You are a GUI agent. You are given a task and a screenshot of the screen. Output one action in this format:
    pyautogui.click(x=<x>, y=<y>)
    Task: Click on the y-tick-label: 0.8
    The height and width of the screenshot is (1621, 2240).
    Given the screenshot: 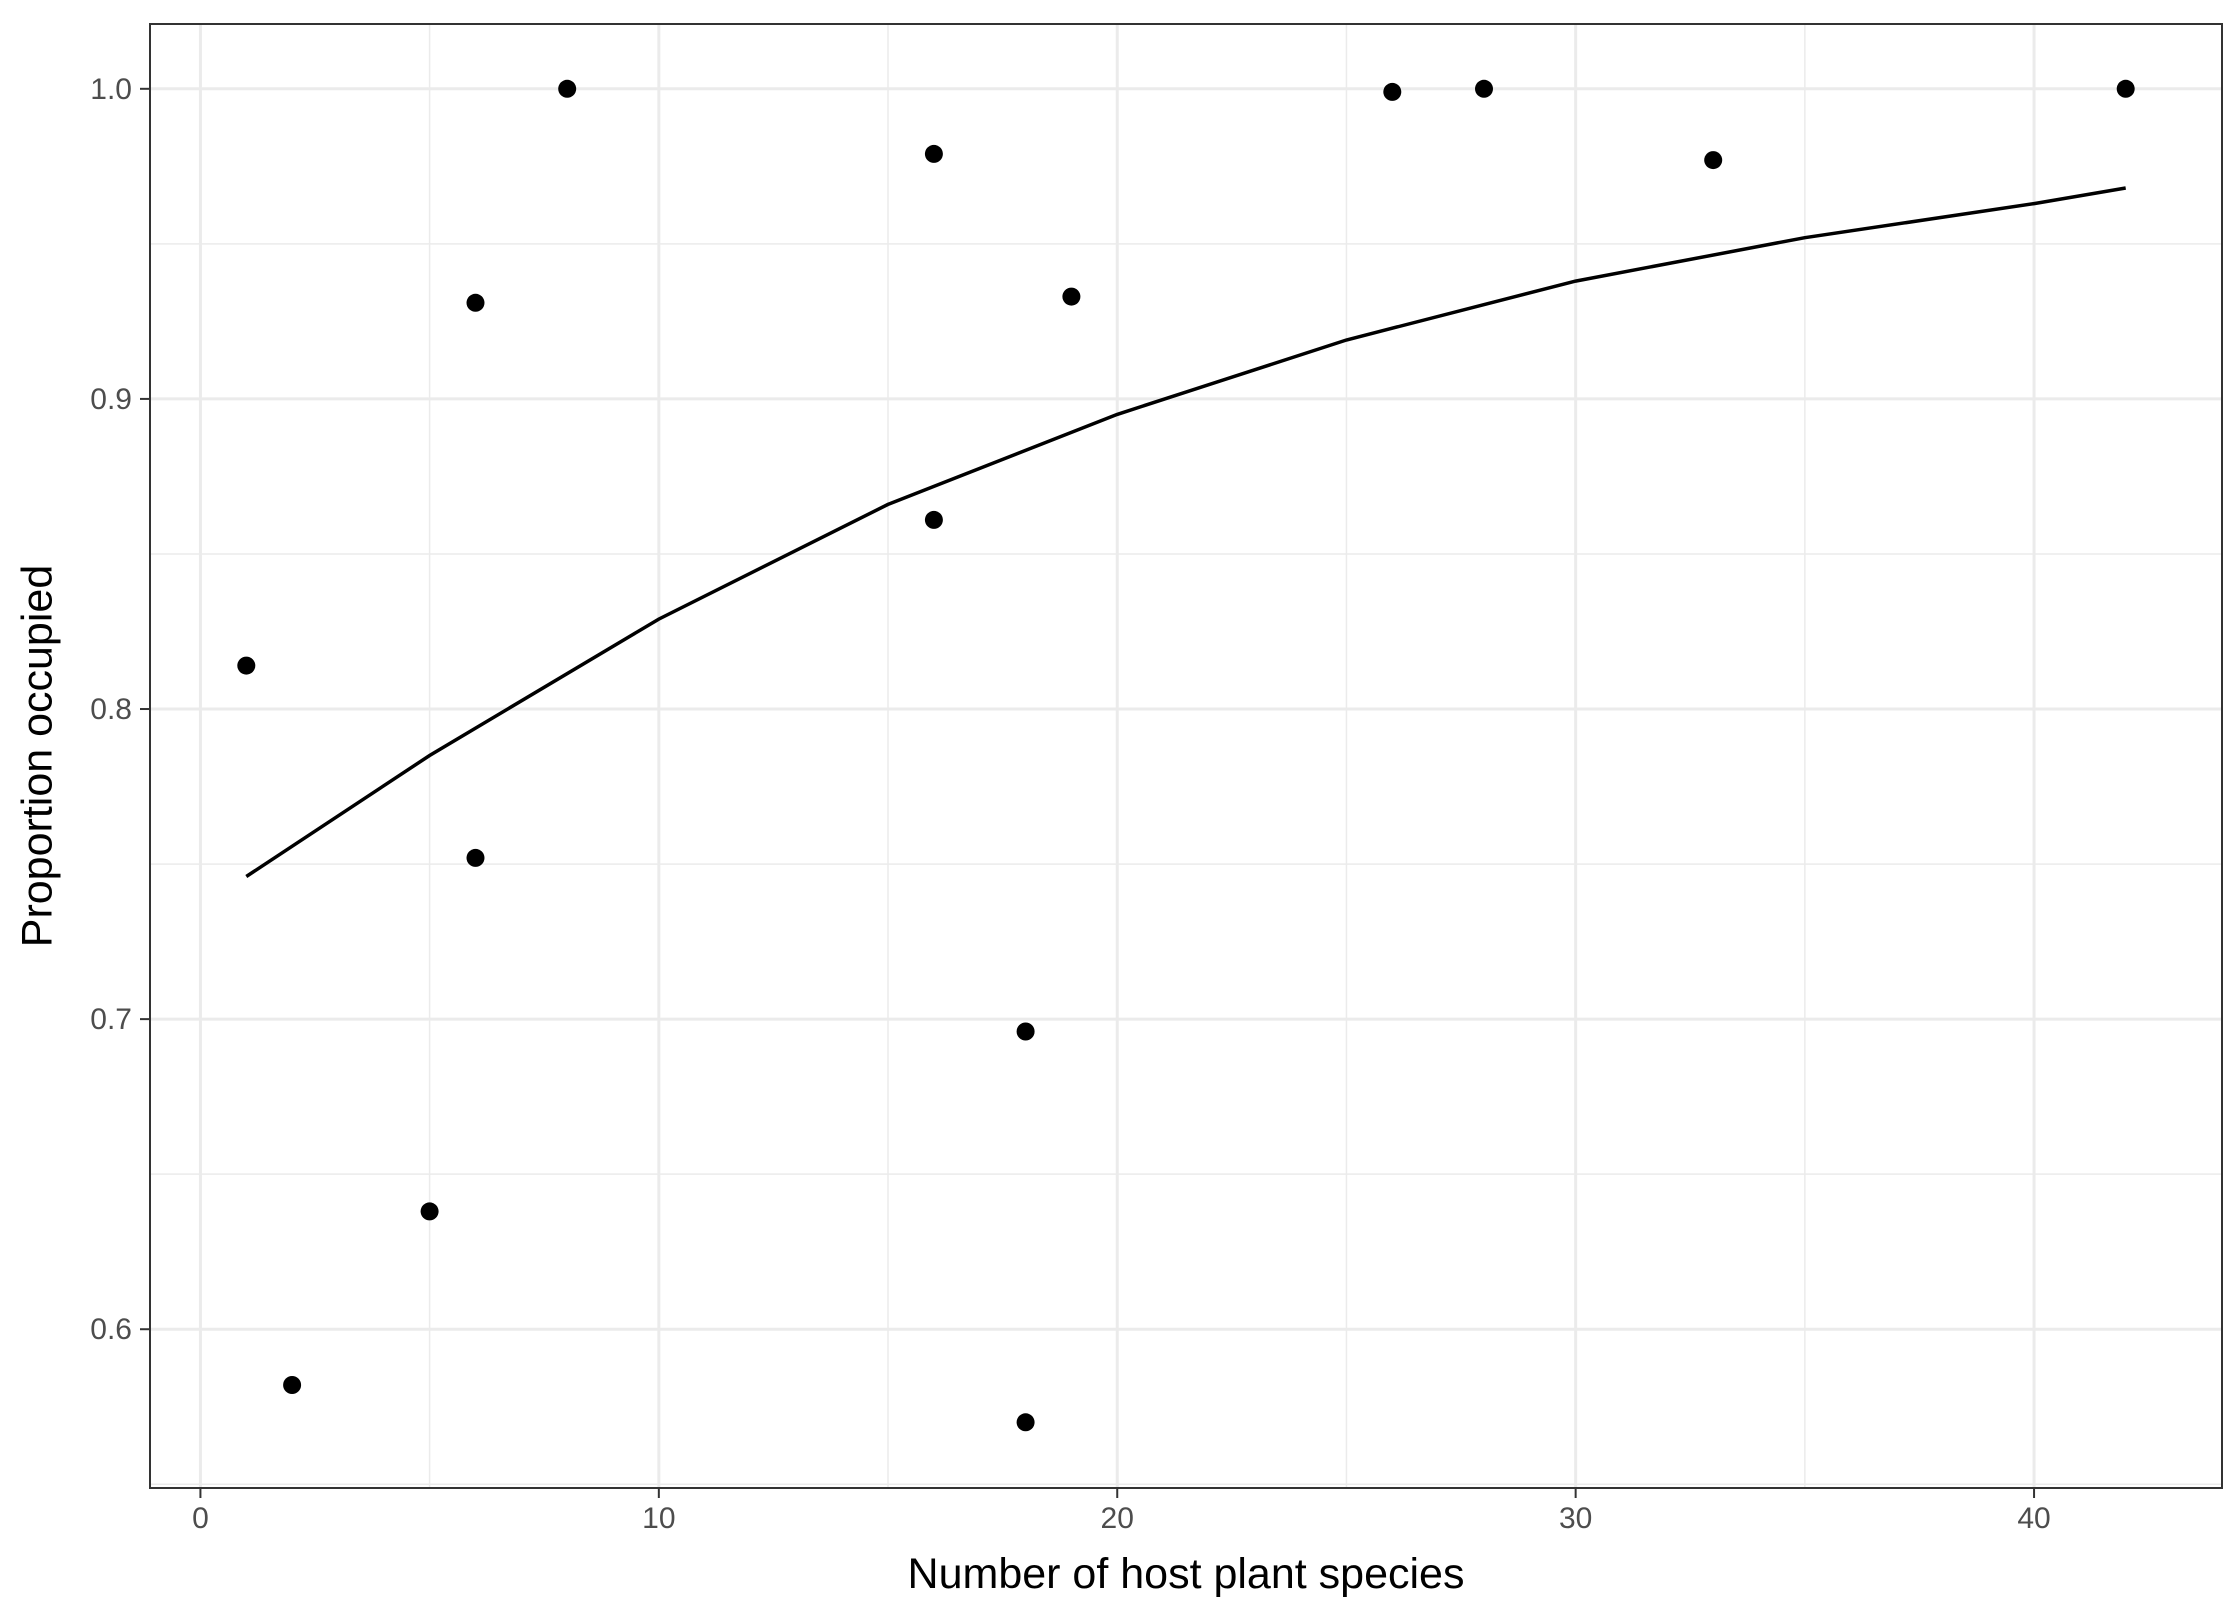 What is the action you would take?
    pyautogui.click(x=111, y=709)
    